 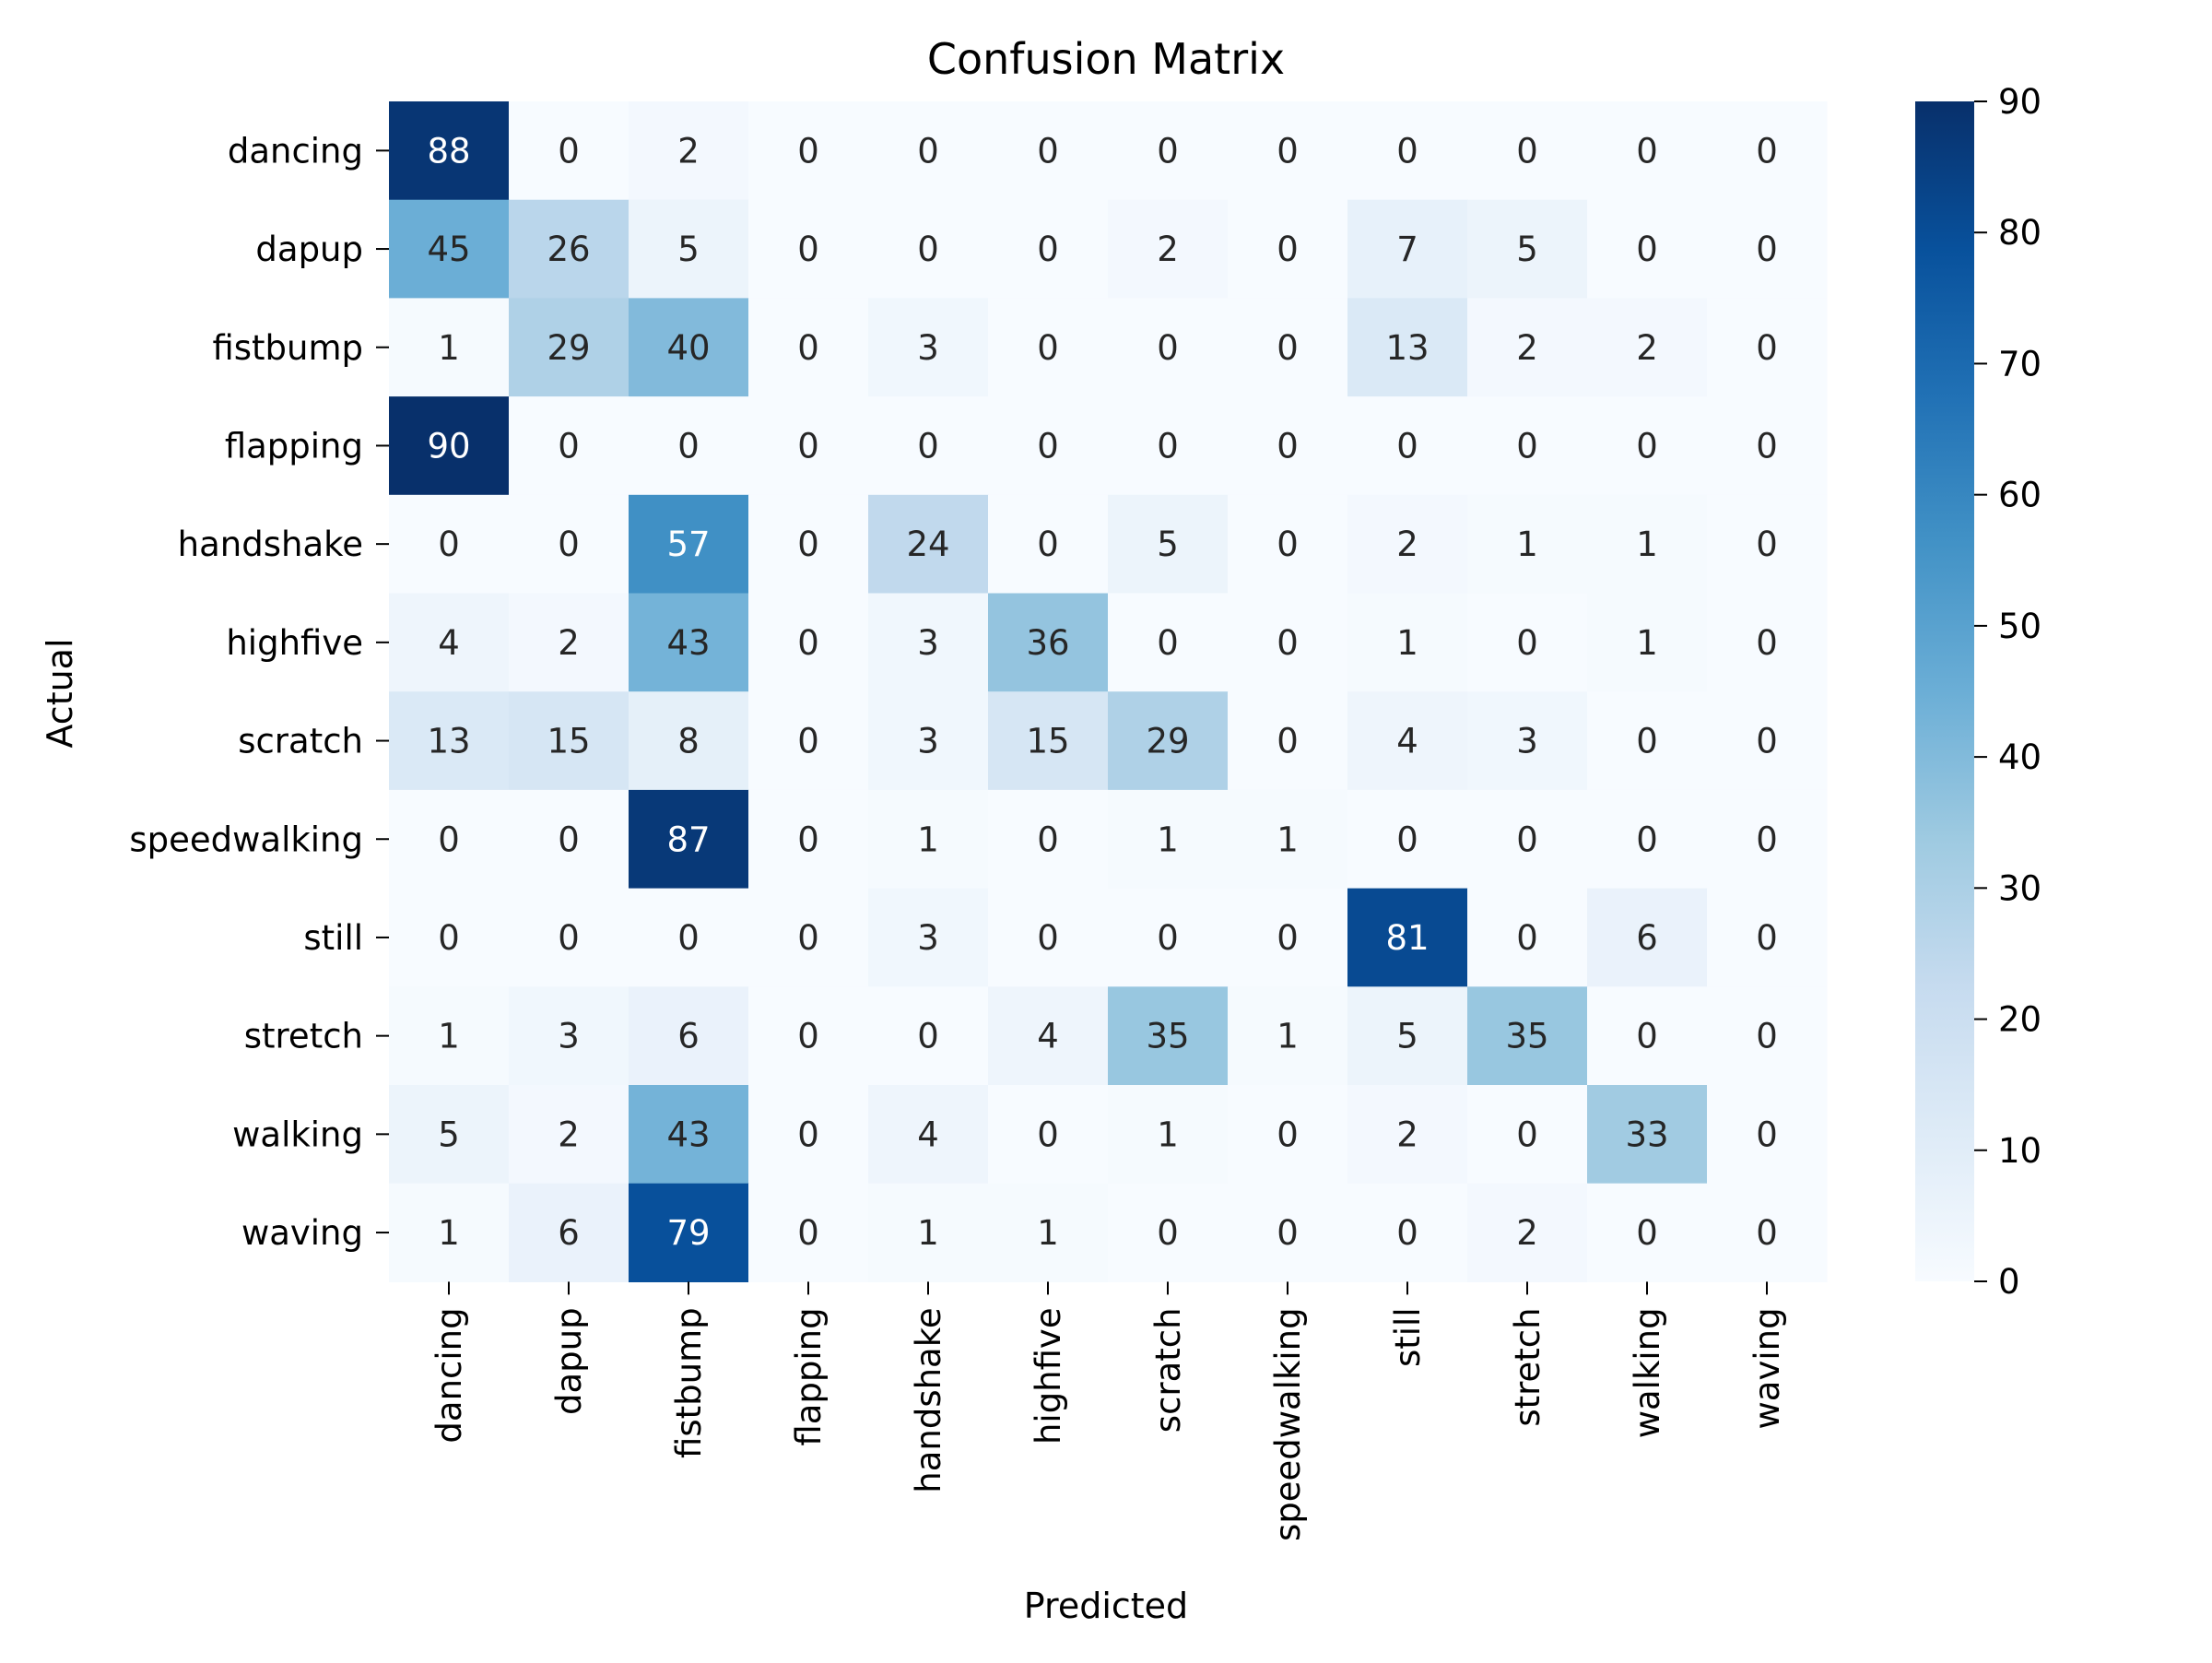 I want to click on y-tick-label: walking, so click(x=297, y=1134).